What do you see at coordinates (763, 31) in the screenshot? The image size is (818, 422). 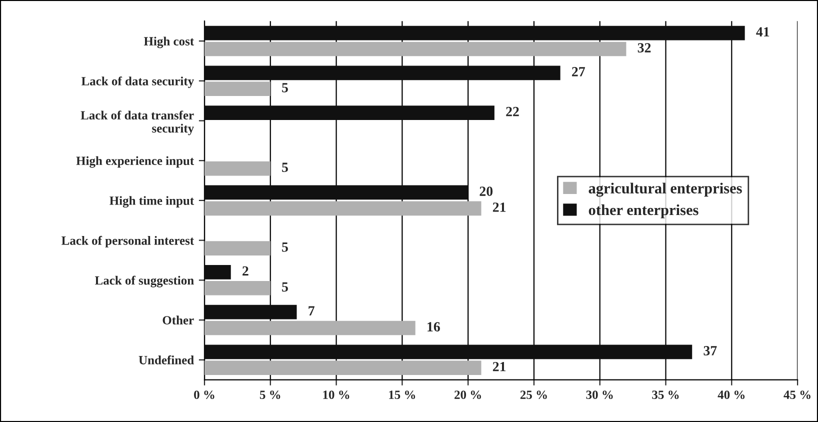 I see `data-label: 41` at bounding box center [763, 31].